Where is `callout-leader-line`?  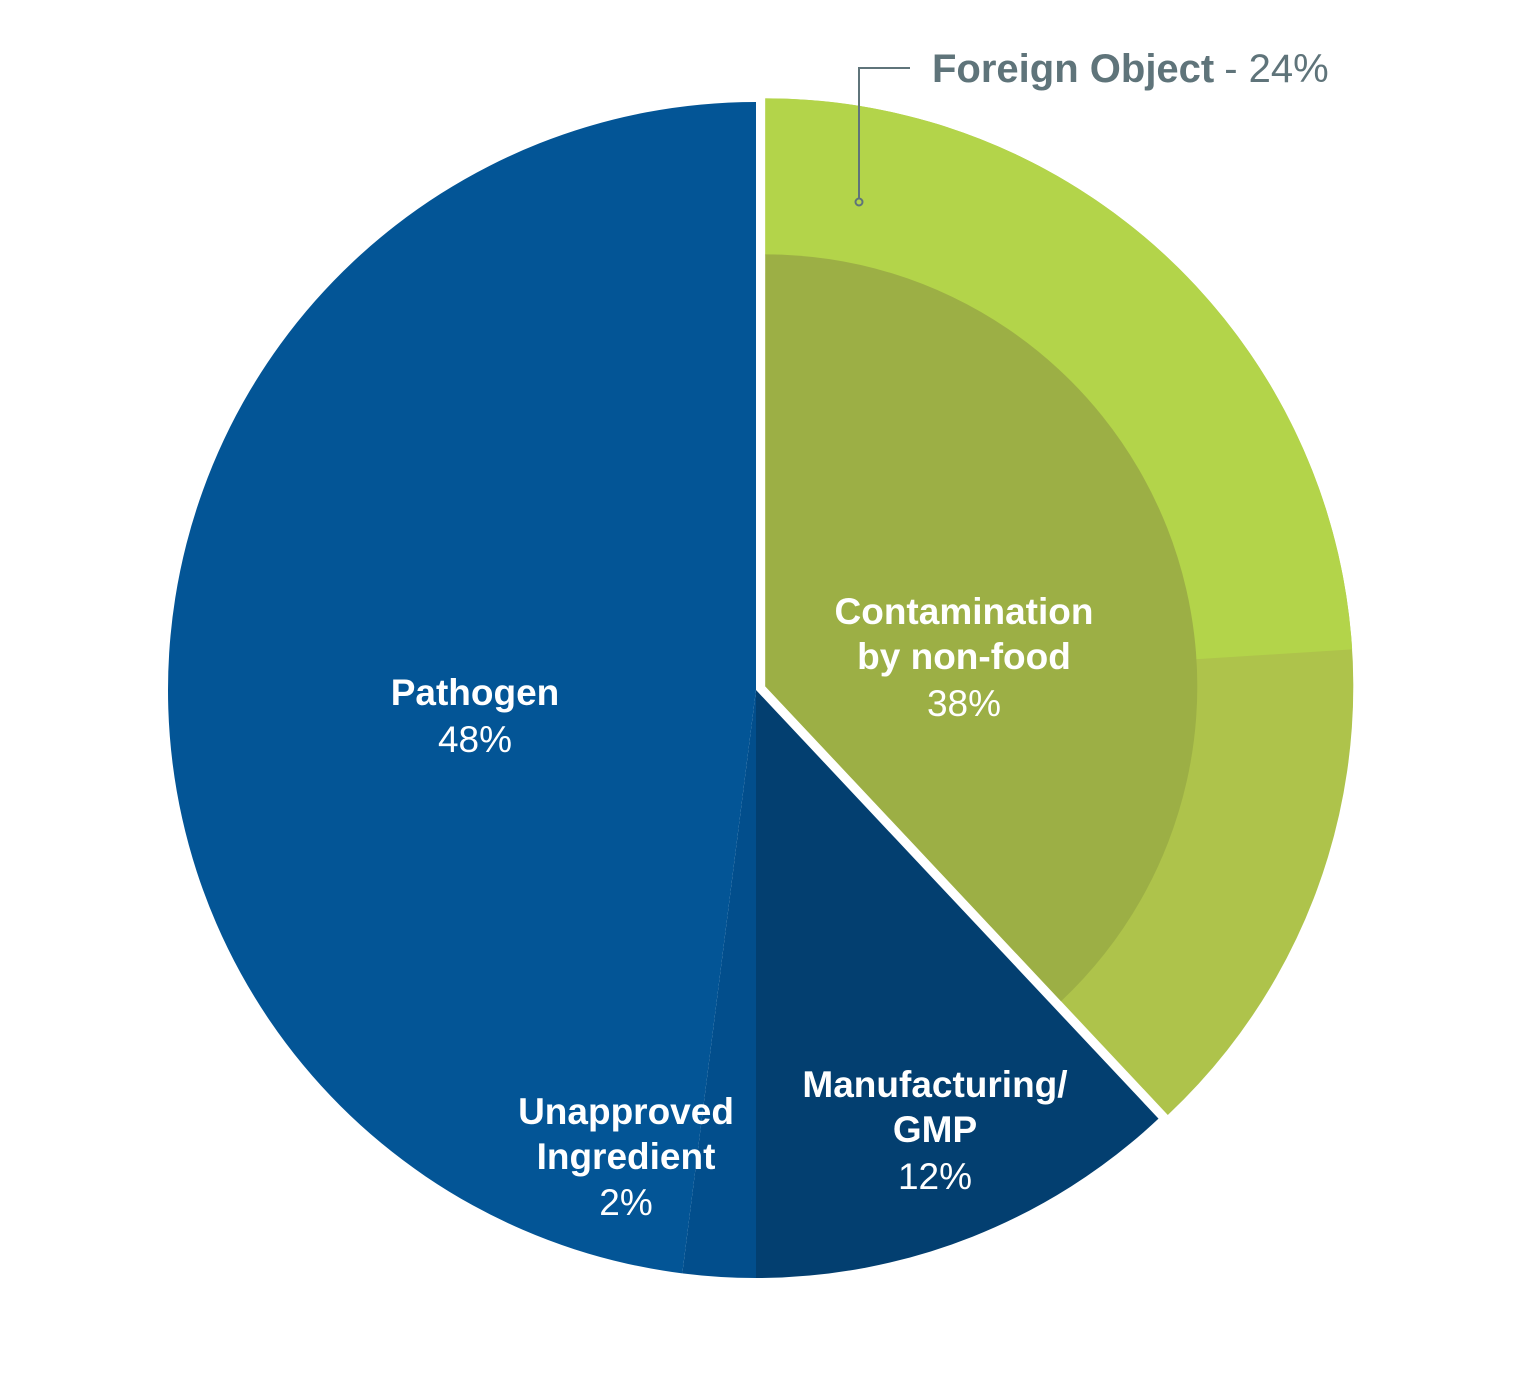
callout-leader-line is located at coordinates (884, 132).